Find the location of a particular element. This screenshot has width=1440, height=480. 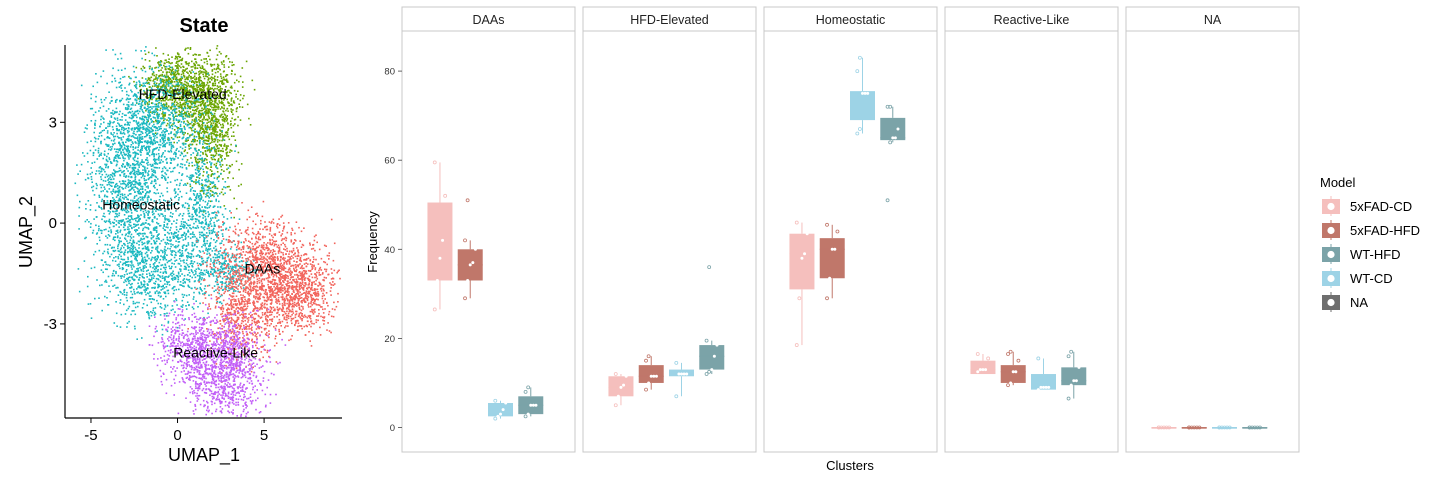

facet-strip-label: Homeostatic is located at coordinates (850, 20).